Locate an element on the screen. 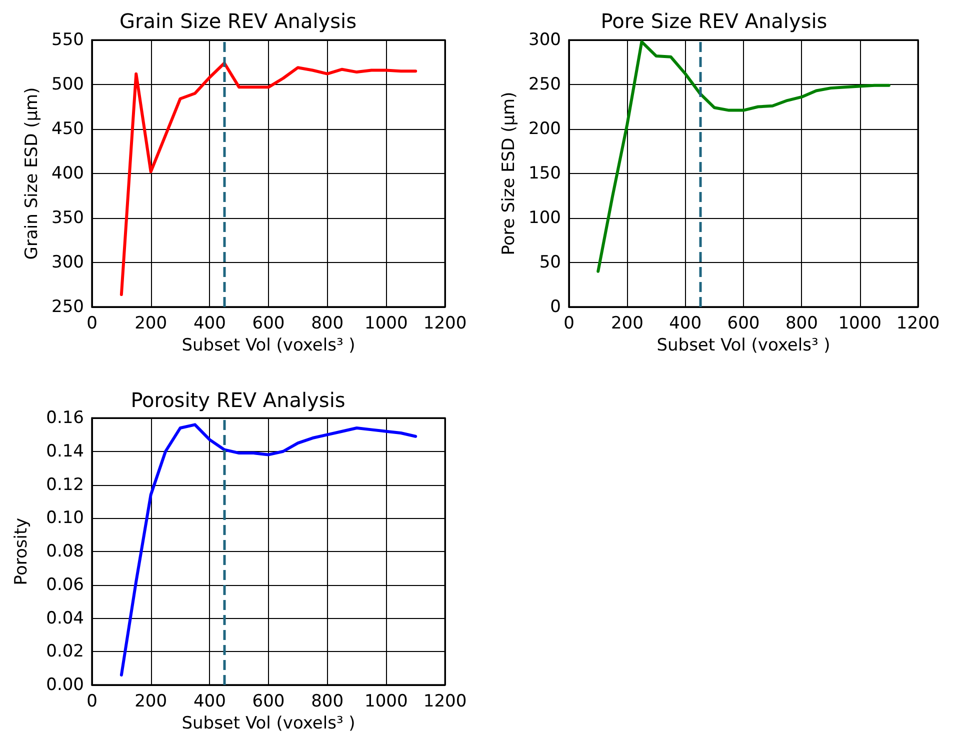  y-tick-label: 500 is located at coordinates (68, 84).